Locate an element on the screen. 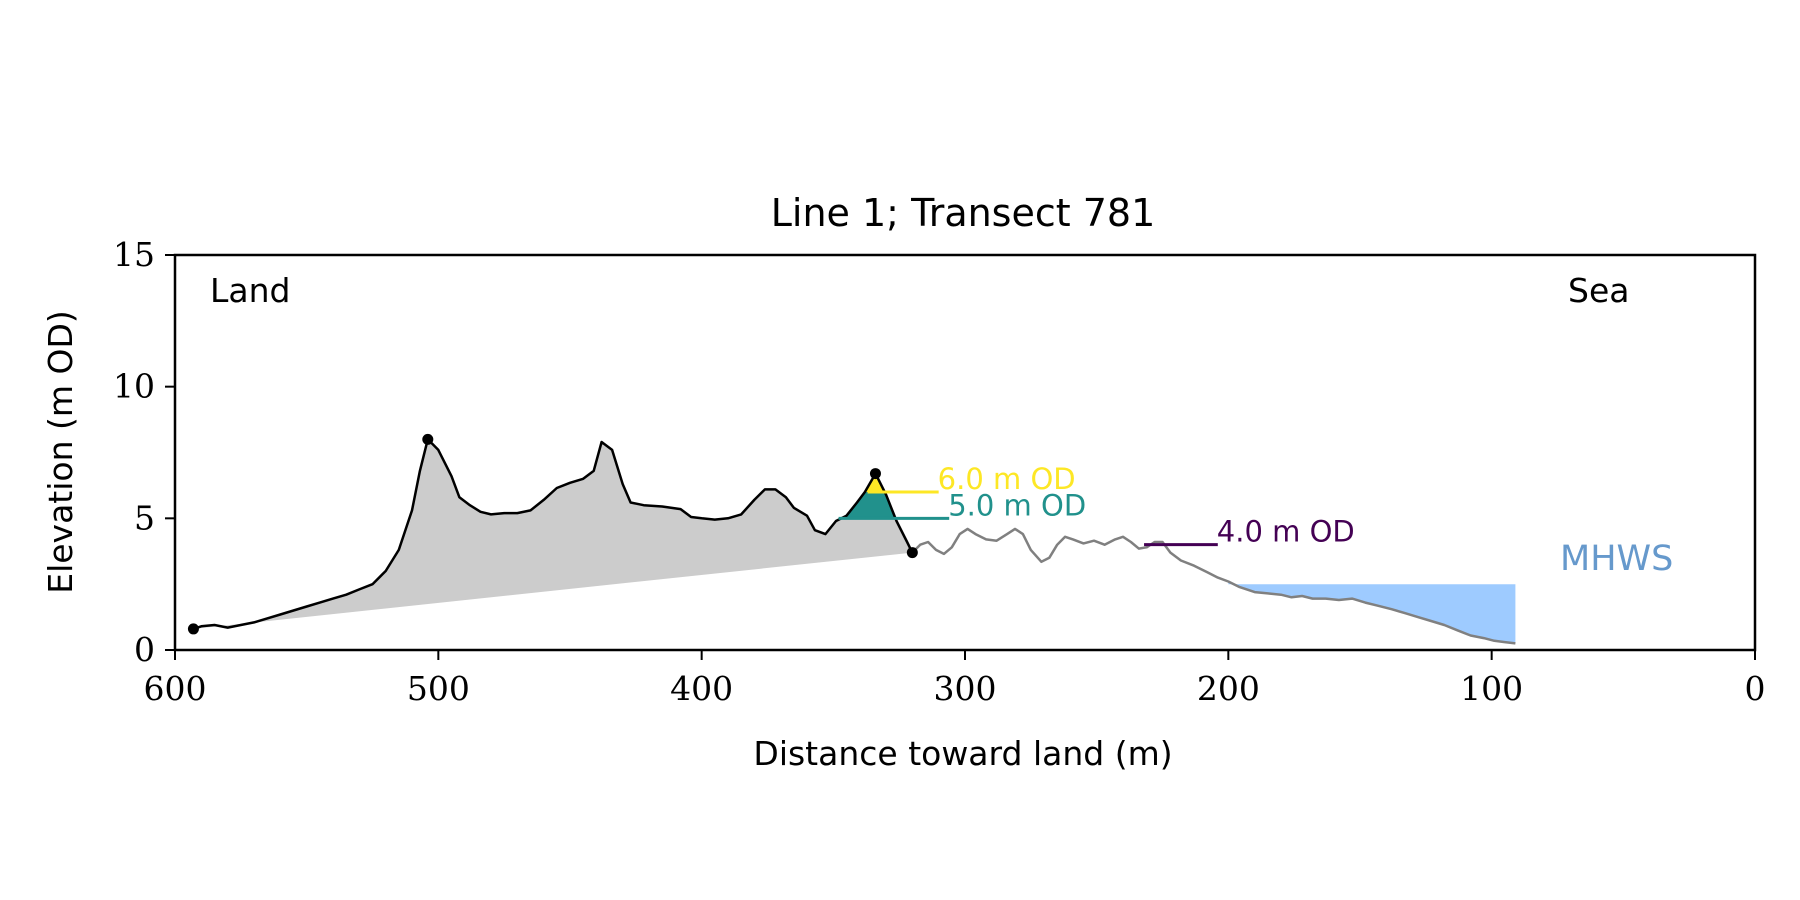 The width and height of the screenshot is (1800, 900). x-tick-label: 500 is located at coordinates (438, 688).